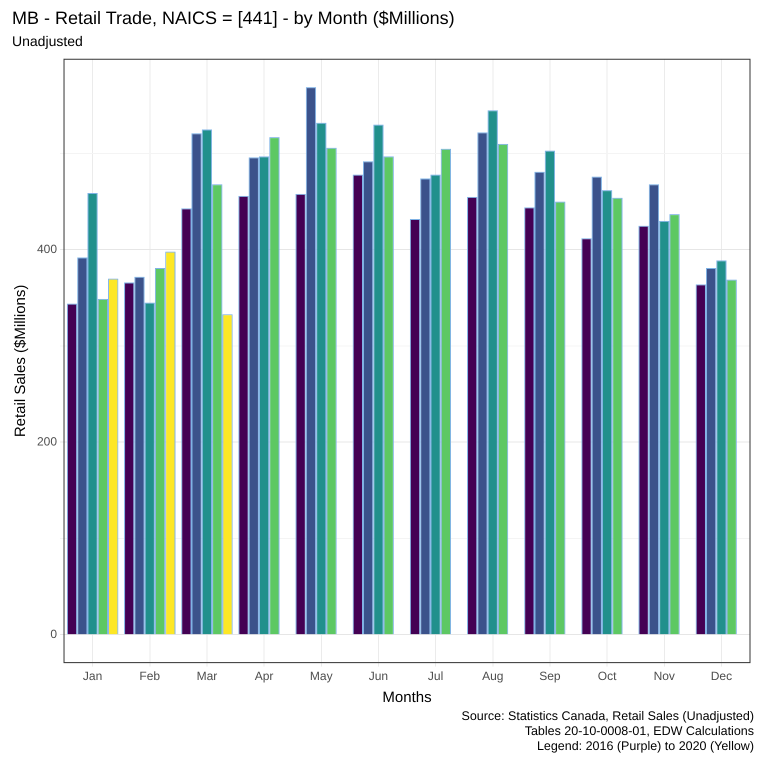 The width and height of the screenshot is (762, 763). What do you see at coordinates (639, 731) in the screenshot?
I see `text: Tables 20-10-0008-01, EDW Calculations` at bounding box center [639, 731].